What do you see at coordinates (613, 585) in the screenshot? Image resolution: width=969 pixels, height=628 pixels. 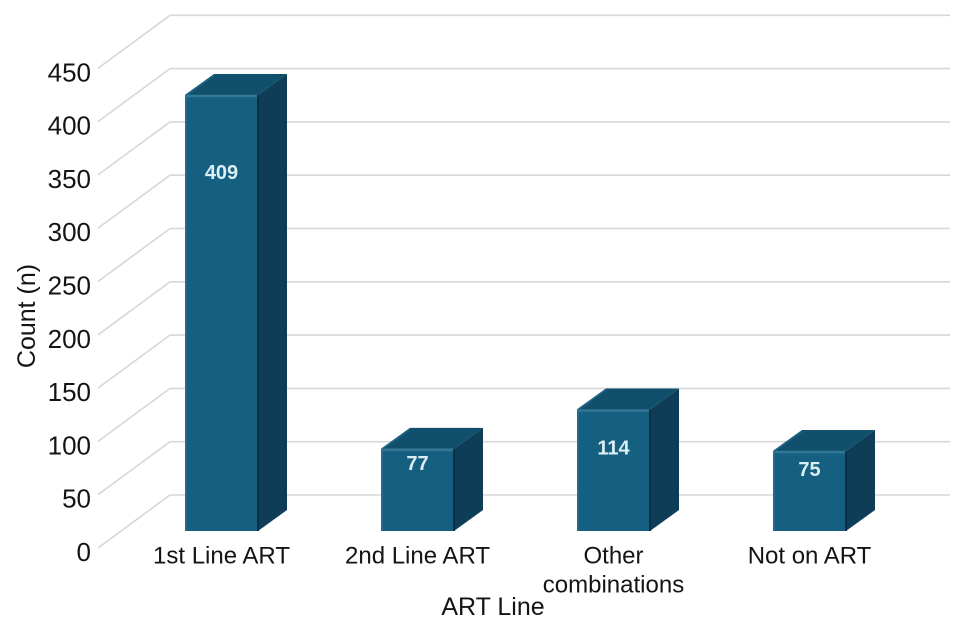 I see `category-label: combinations` at bounding box center [613, 585].